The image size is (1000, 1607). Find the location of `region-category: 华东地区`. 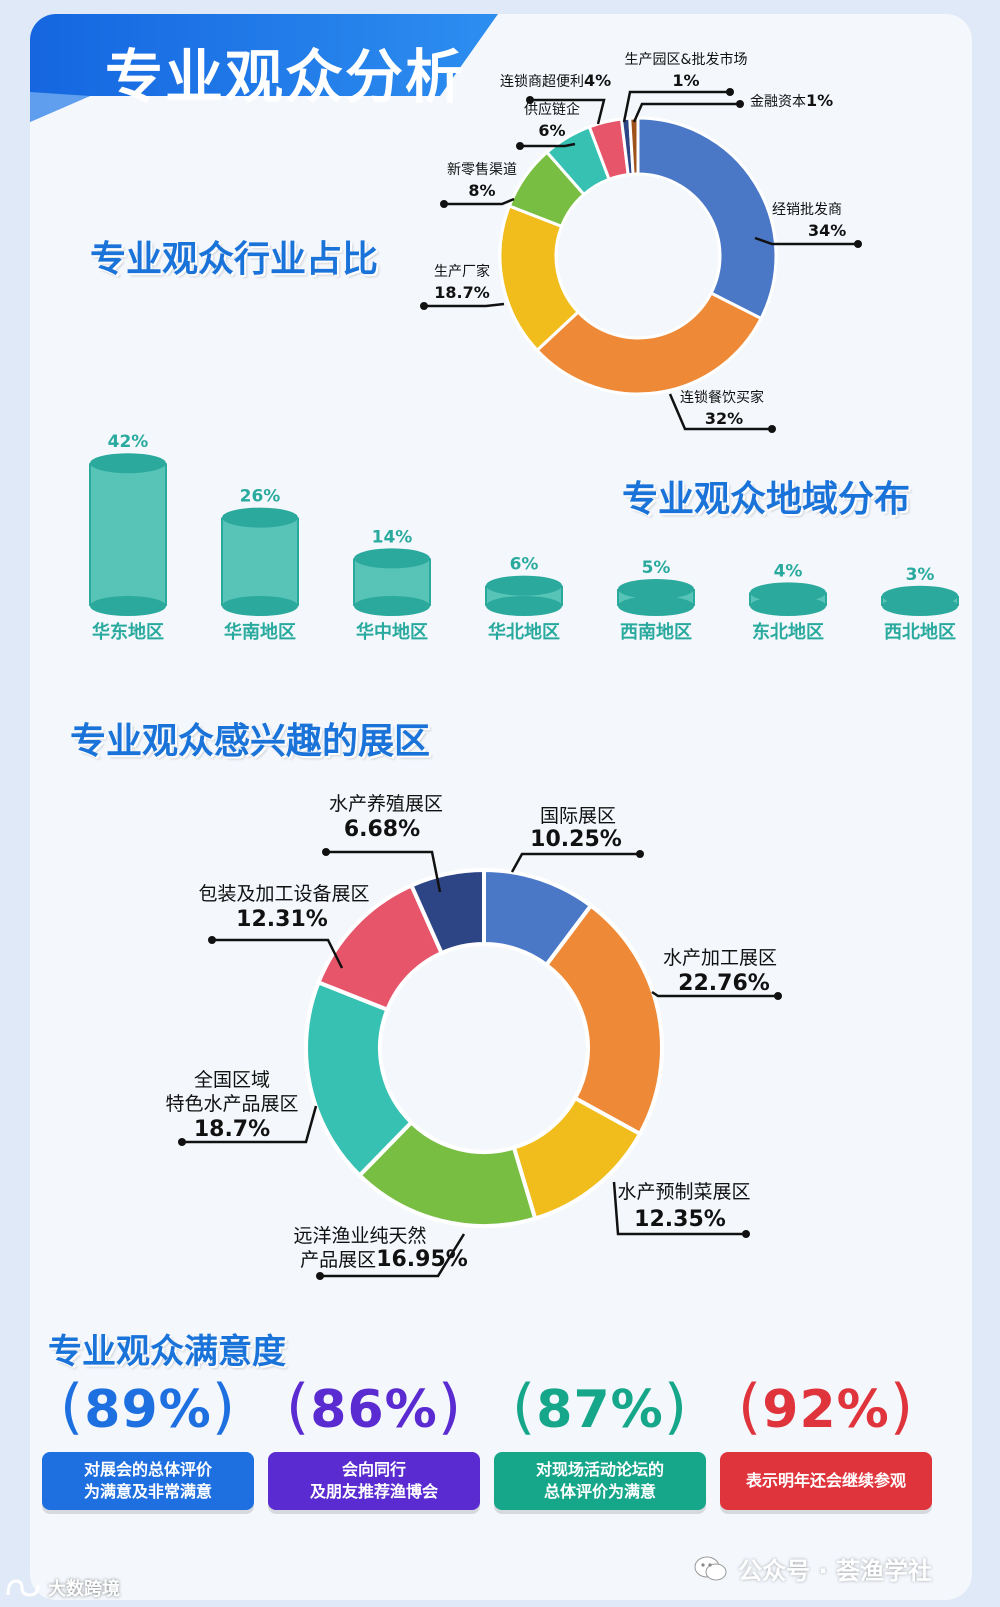

region-category: 华东地区 is located at coordinates (128, 632).